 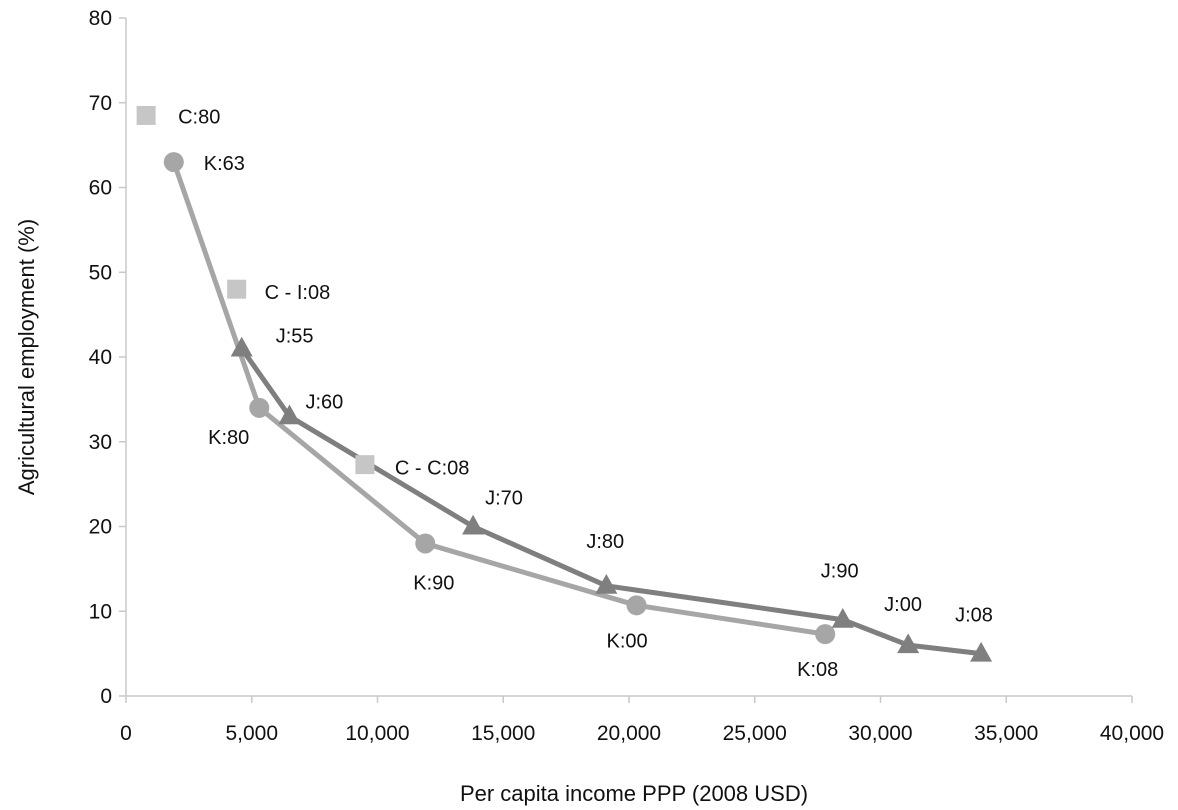 I want to click on point-label: K:80, so click(x=228, y=438).